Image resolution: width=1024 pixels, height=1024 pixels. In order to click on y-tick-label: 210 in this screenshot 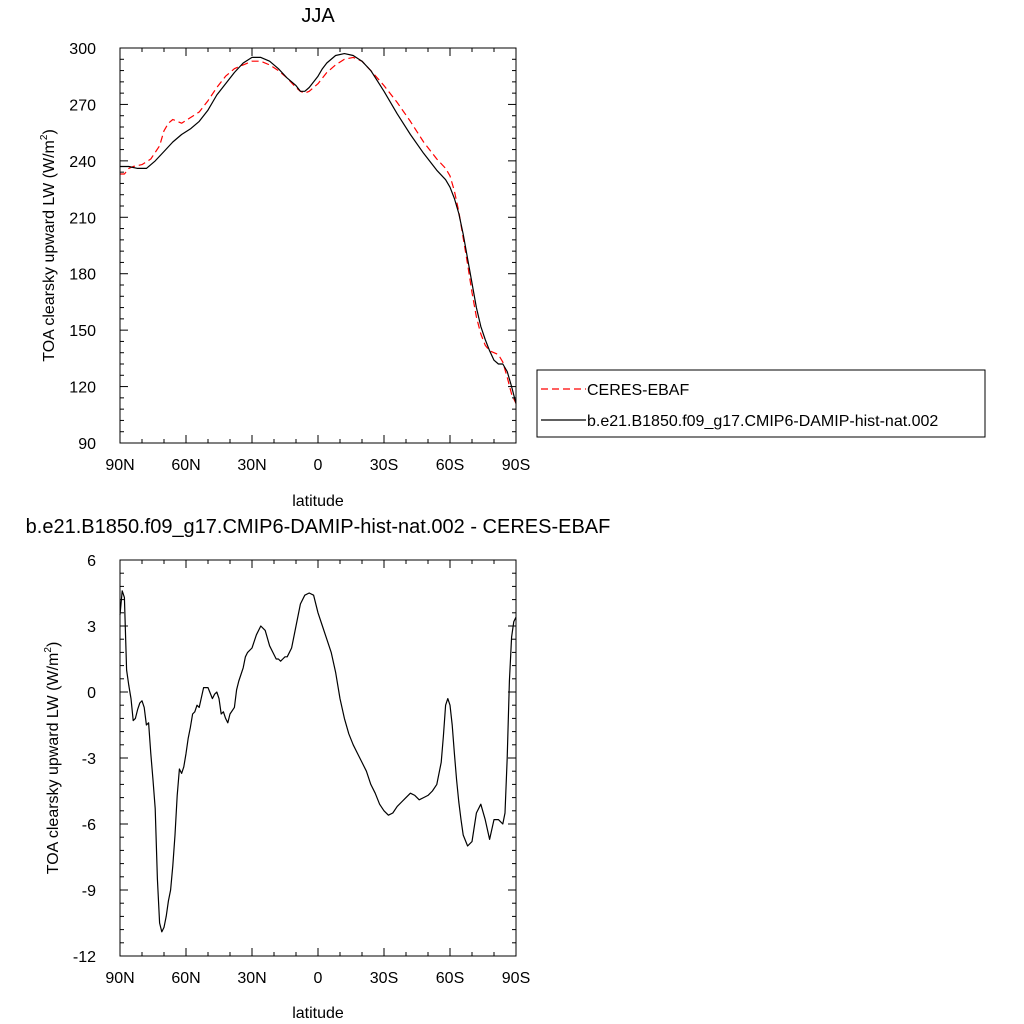, I will do `click(82, 218)`.